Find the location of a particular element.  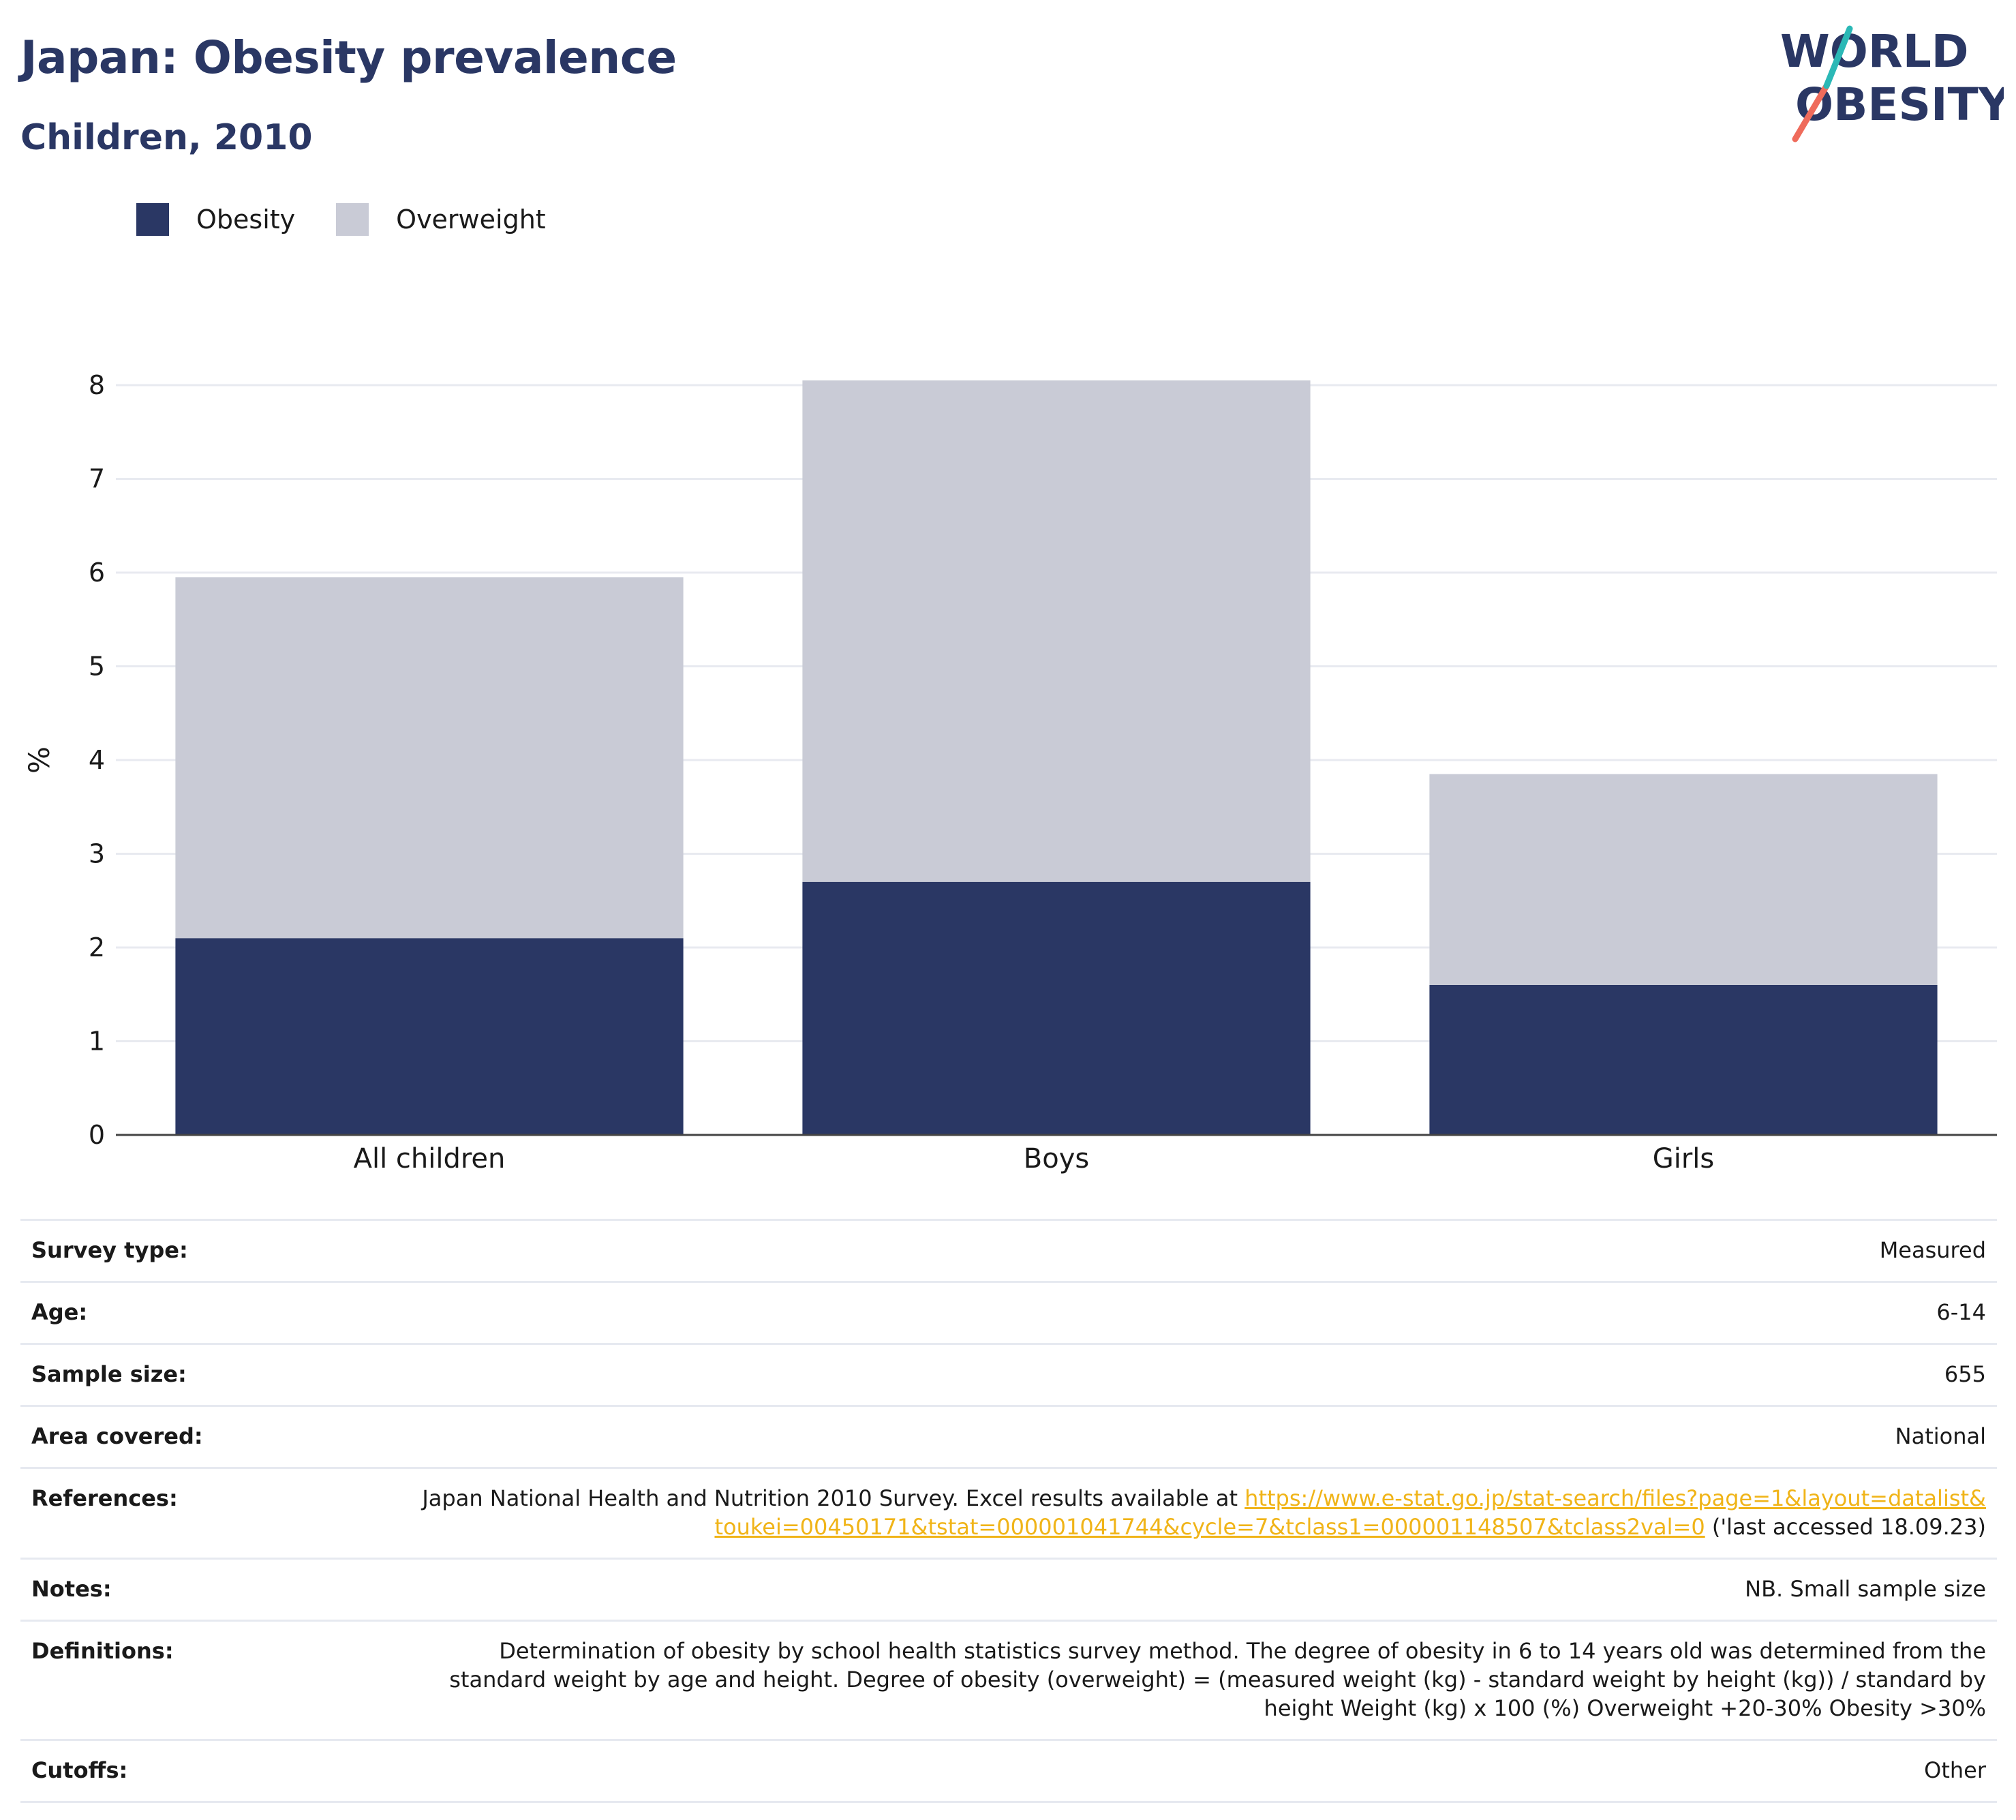

bar-obesity-boys is located at coordinates (1056, 1008).